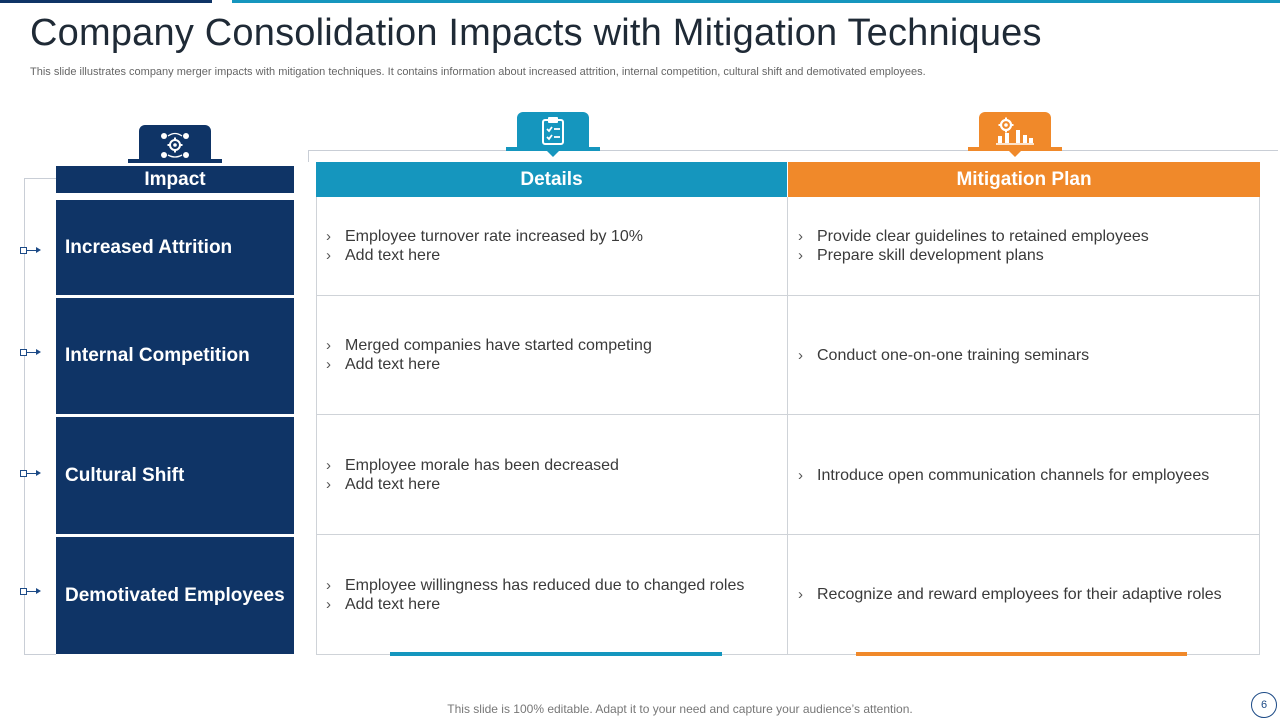 The image size is (1280, 720). I want to click on mitigation-icon-tab, so click(1015, 131).